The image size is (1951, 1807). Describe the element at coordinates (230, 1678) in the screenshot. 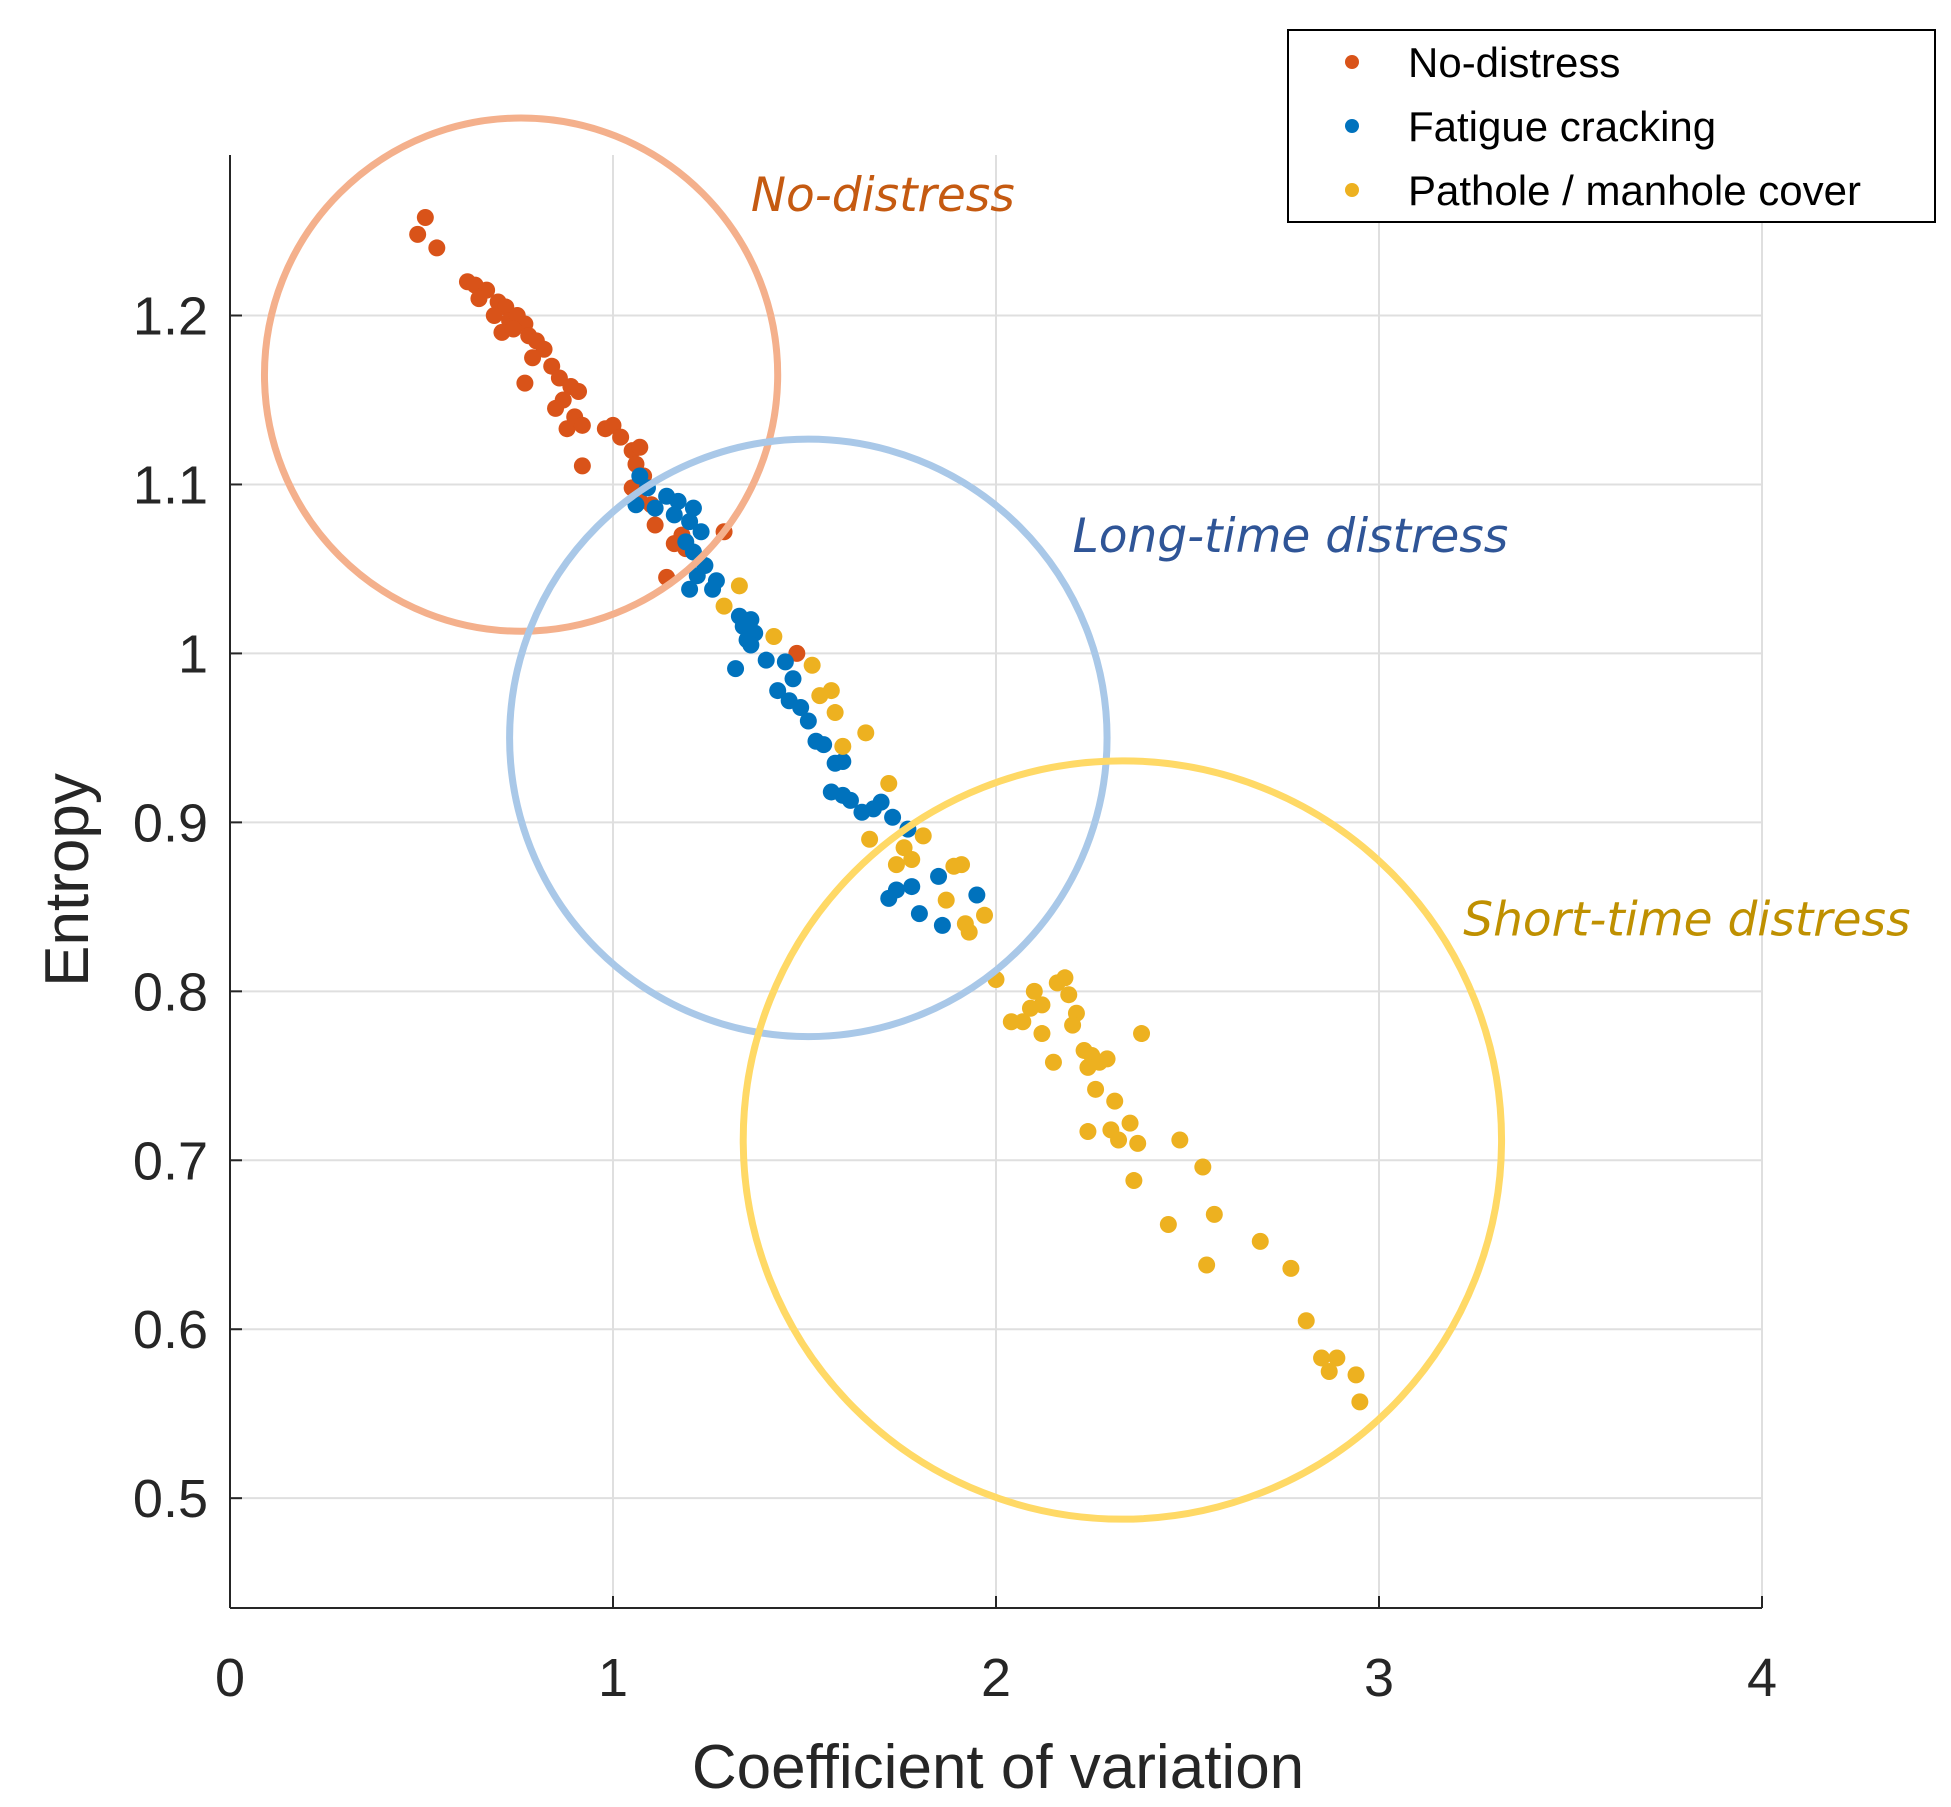

I see `x-tick-label: 0` at that location.